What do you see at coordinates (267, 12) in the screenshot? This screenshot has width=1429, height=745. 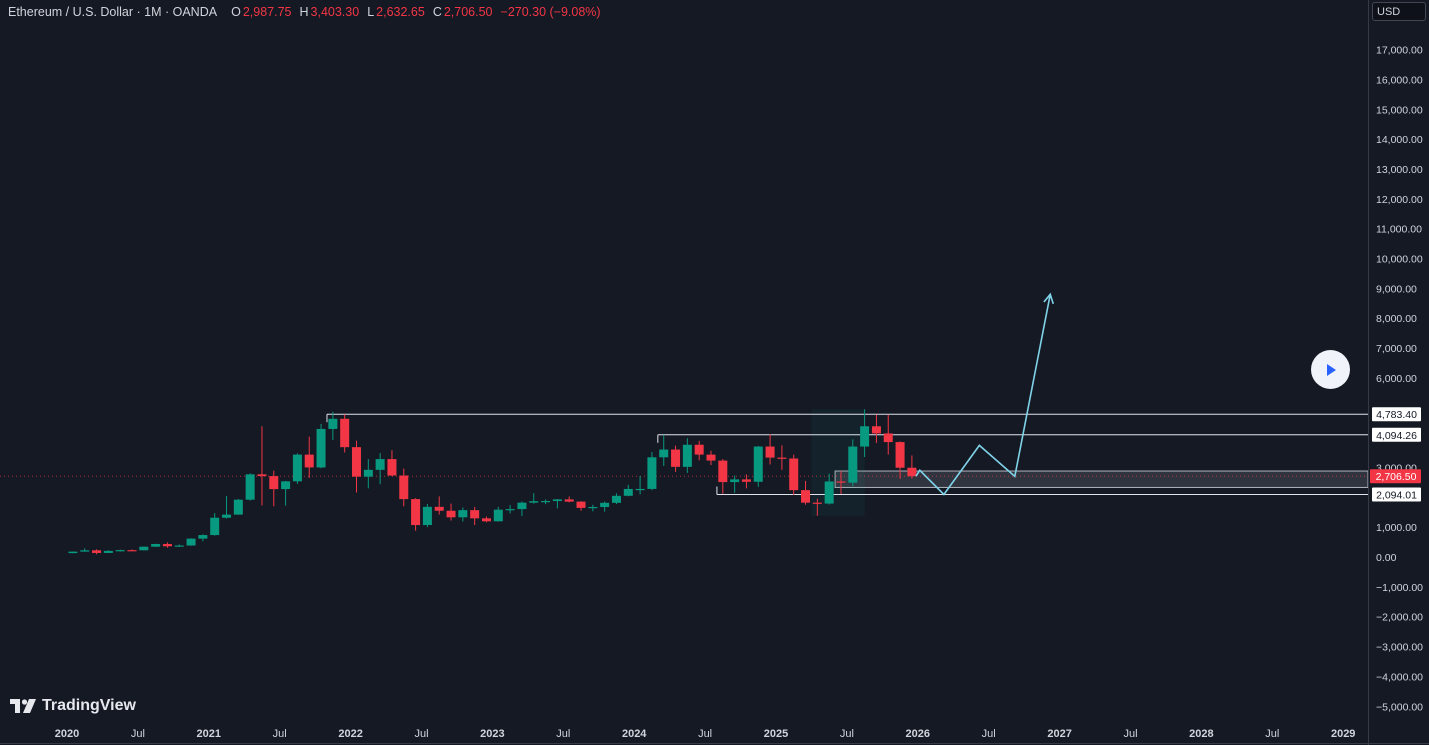 I see `open-value: 2,987.75` at bounding box center [267, 12].